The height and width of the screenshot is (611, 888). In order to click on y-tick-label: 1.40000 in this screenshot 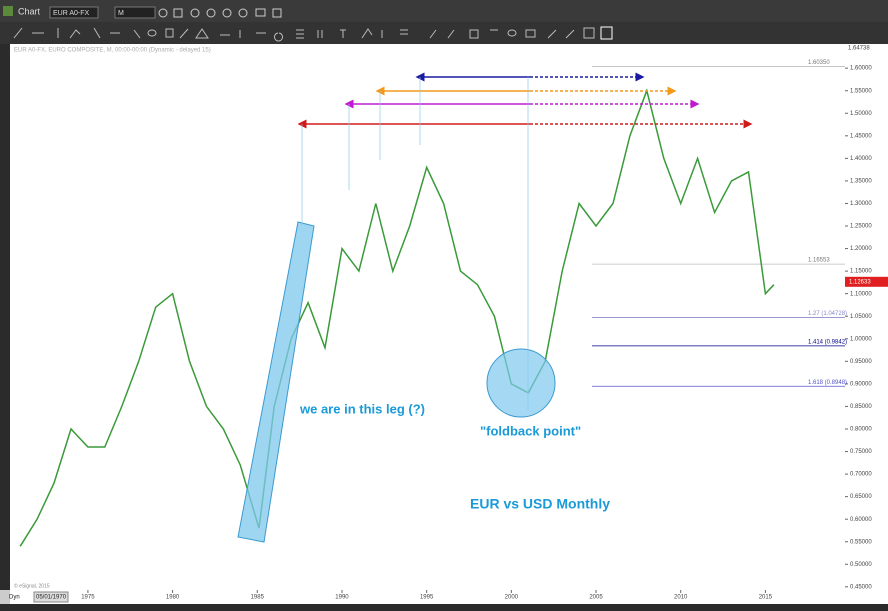, I will do `click(861, 159)`.